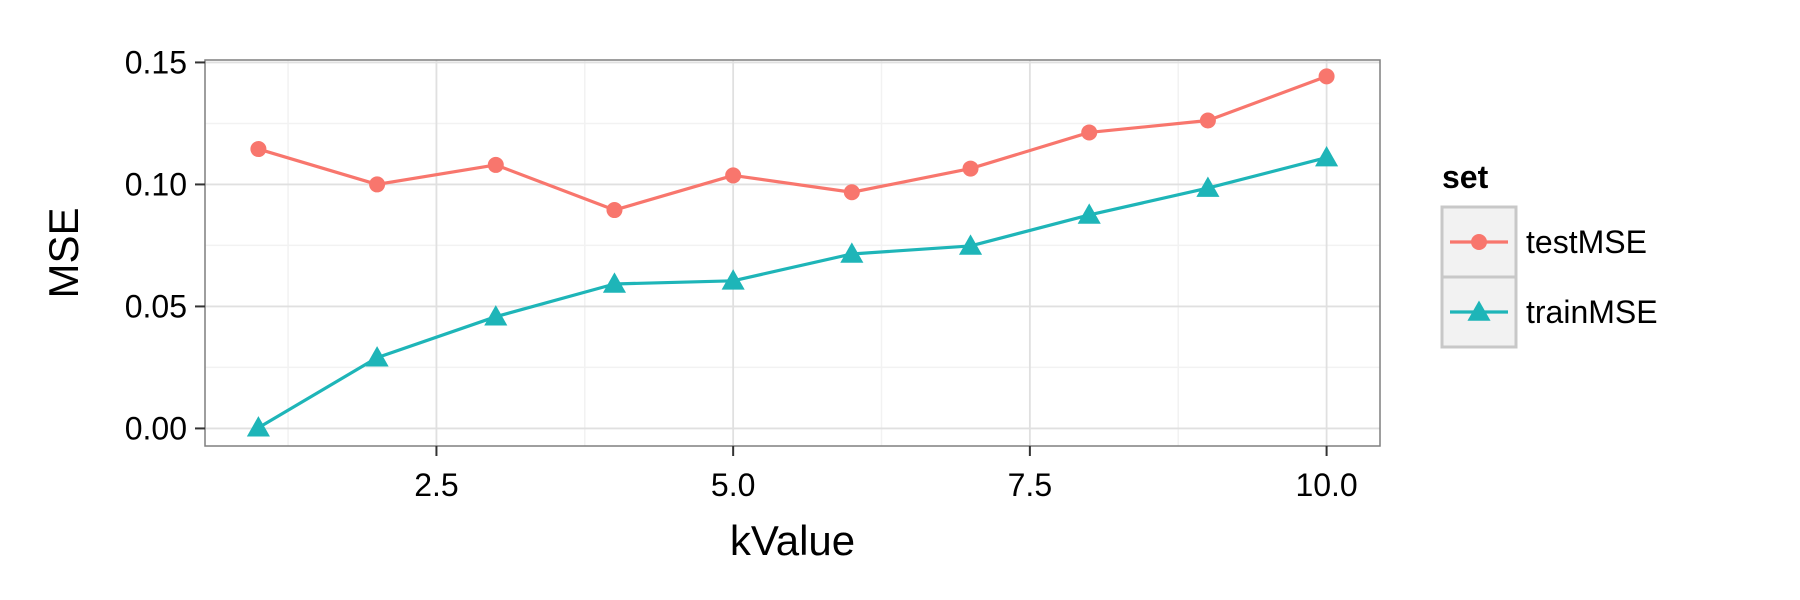 The width and height of the screenshot is (1800, 600). I want to click on legend: set testMSE trainMSE, so click(1549, 254).